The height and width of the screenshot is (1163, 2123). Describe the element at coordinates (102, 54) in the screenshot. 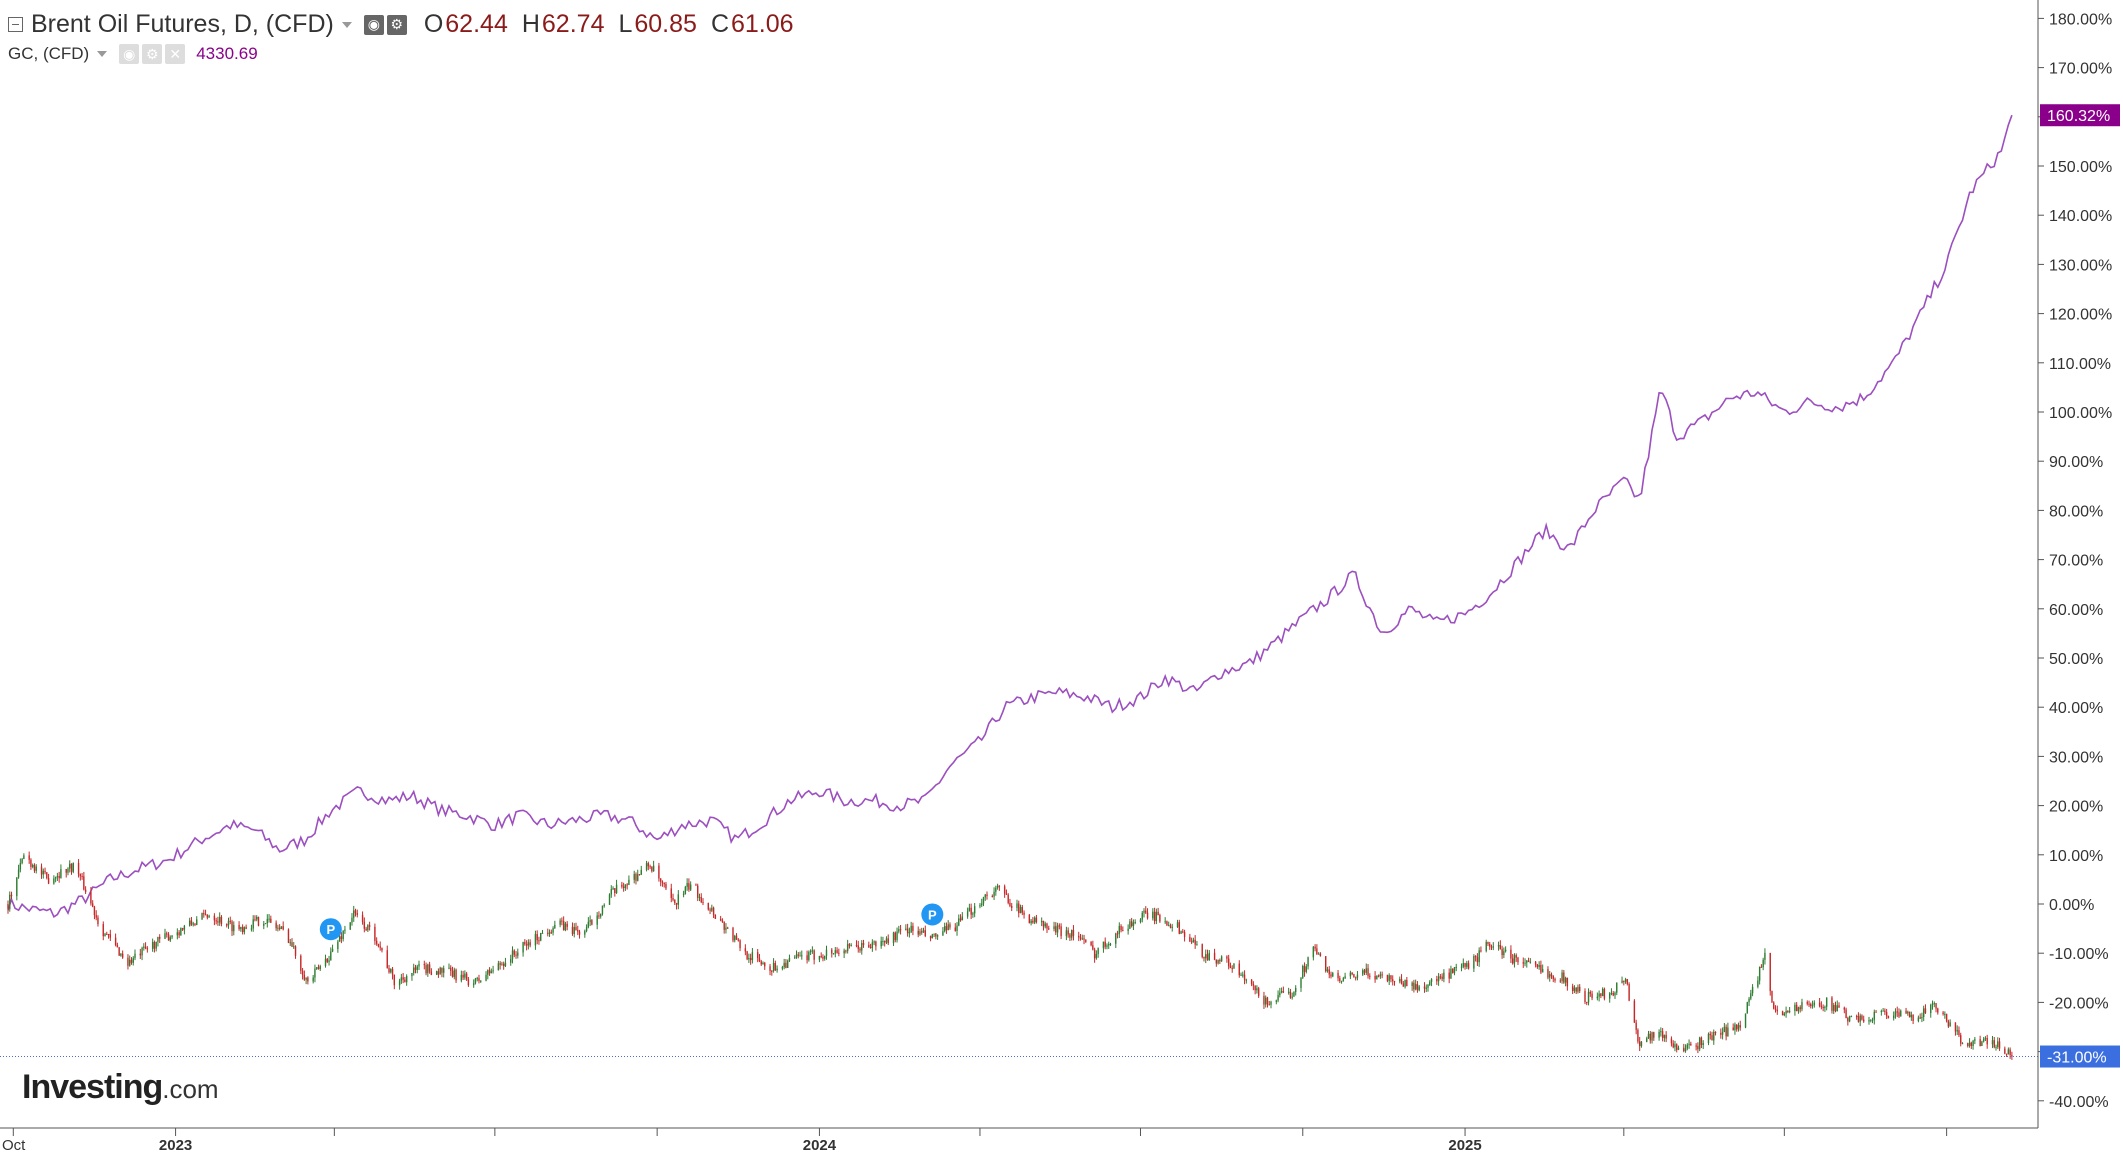

I see `chevron-down-icon` at that location.